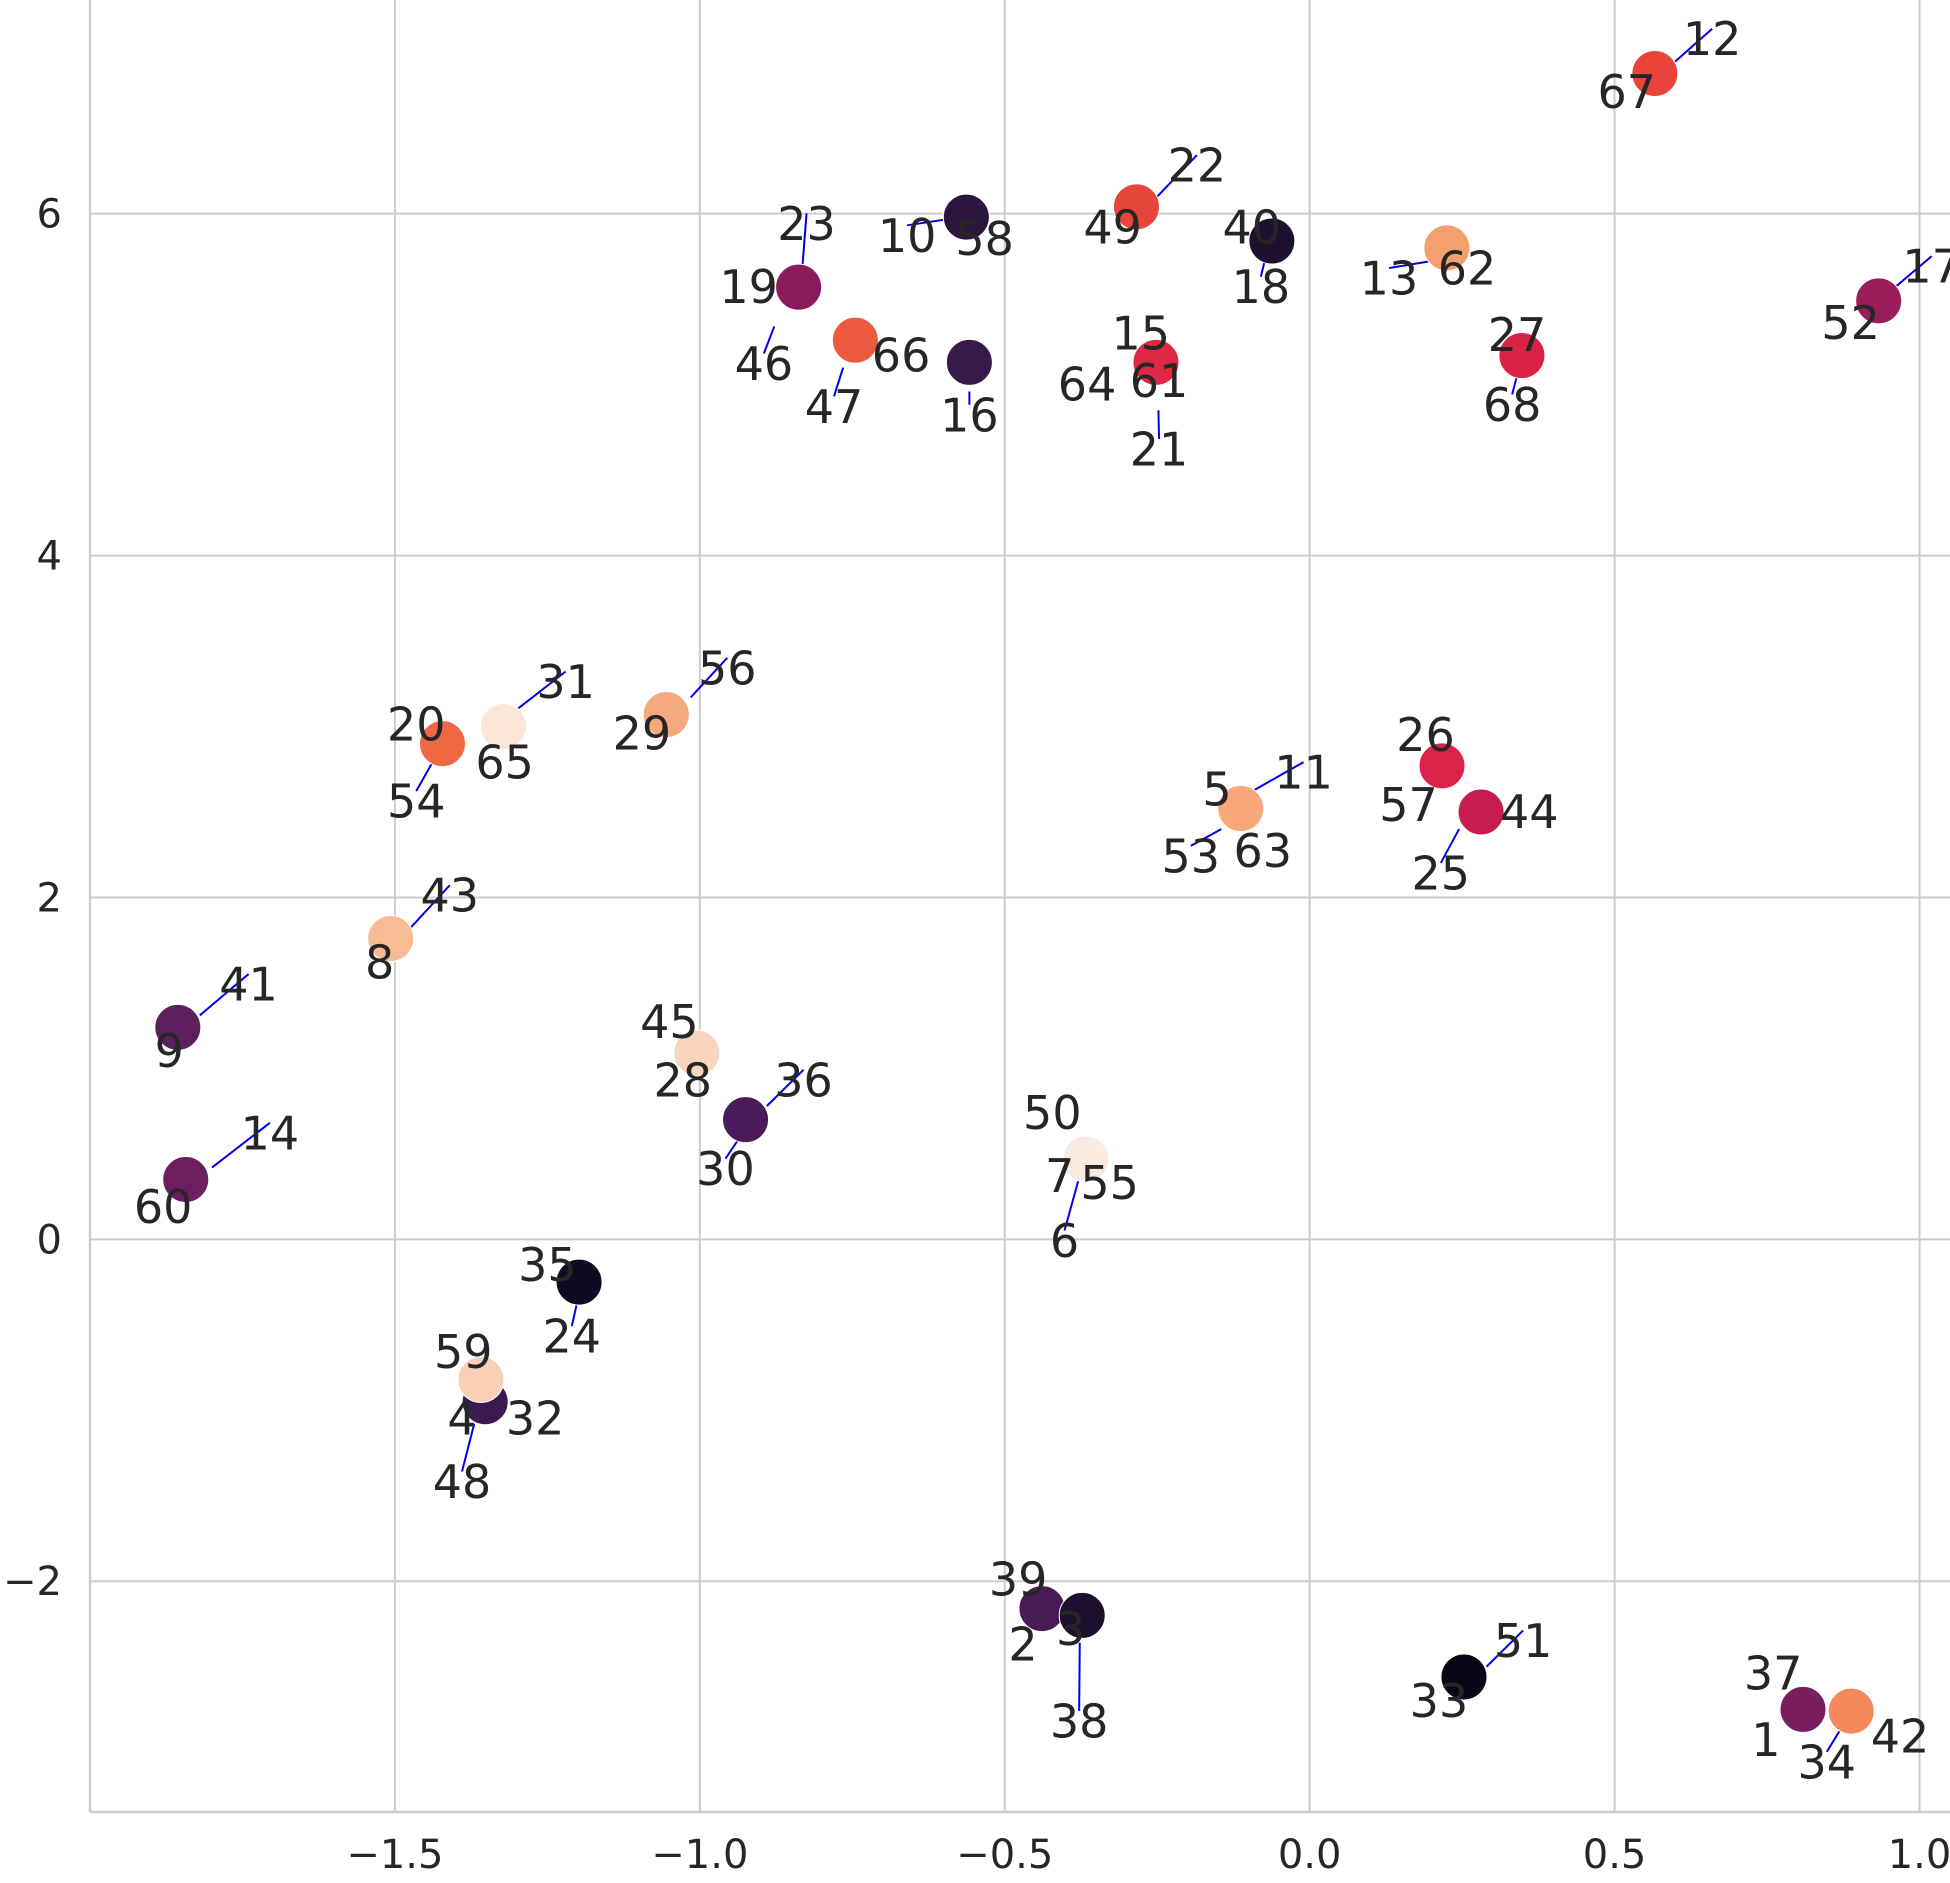 This screenshot has width=1950, height=1883. Describe the element at coordinates (571, 1337) in the screenshot. I see `point-label: 24` at that location.